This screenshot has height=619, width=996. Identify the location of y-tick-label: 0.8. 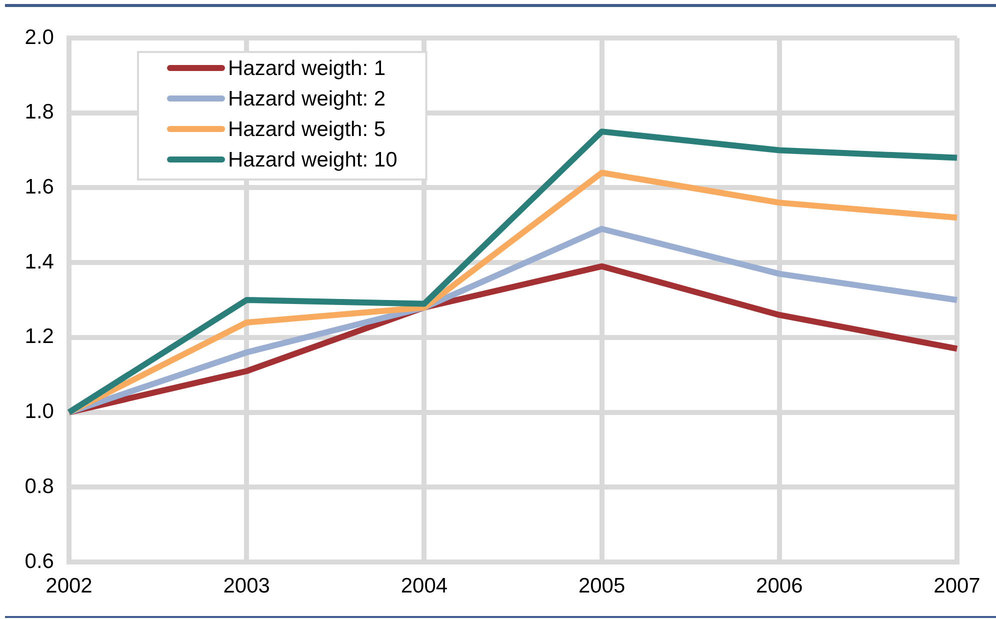
(39, 486).